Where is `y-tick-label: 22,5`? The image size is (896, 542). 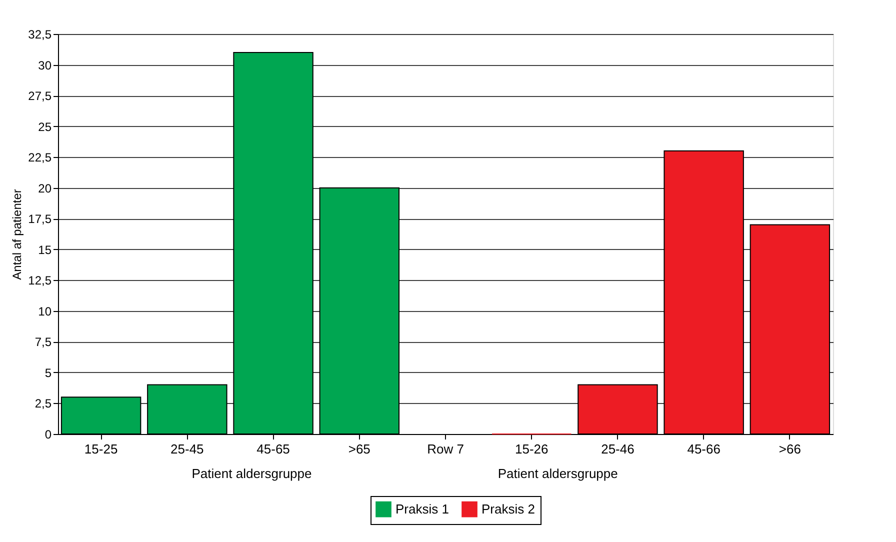
y-tick-label: 22,5 is located at coordinates (40, 157).